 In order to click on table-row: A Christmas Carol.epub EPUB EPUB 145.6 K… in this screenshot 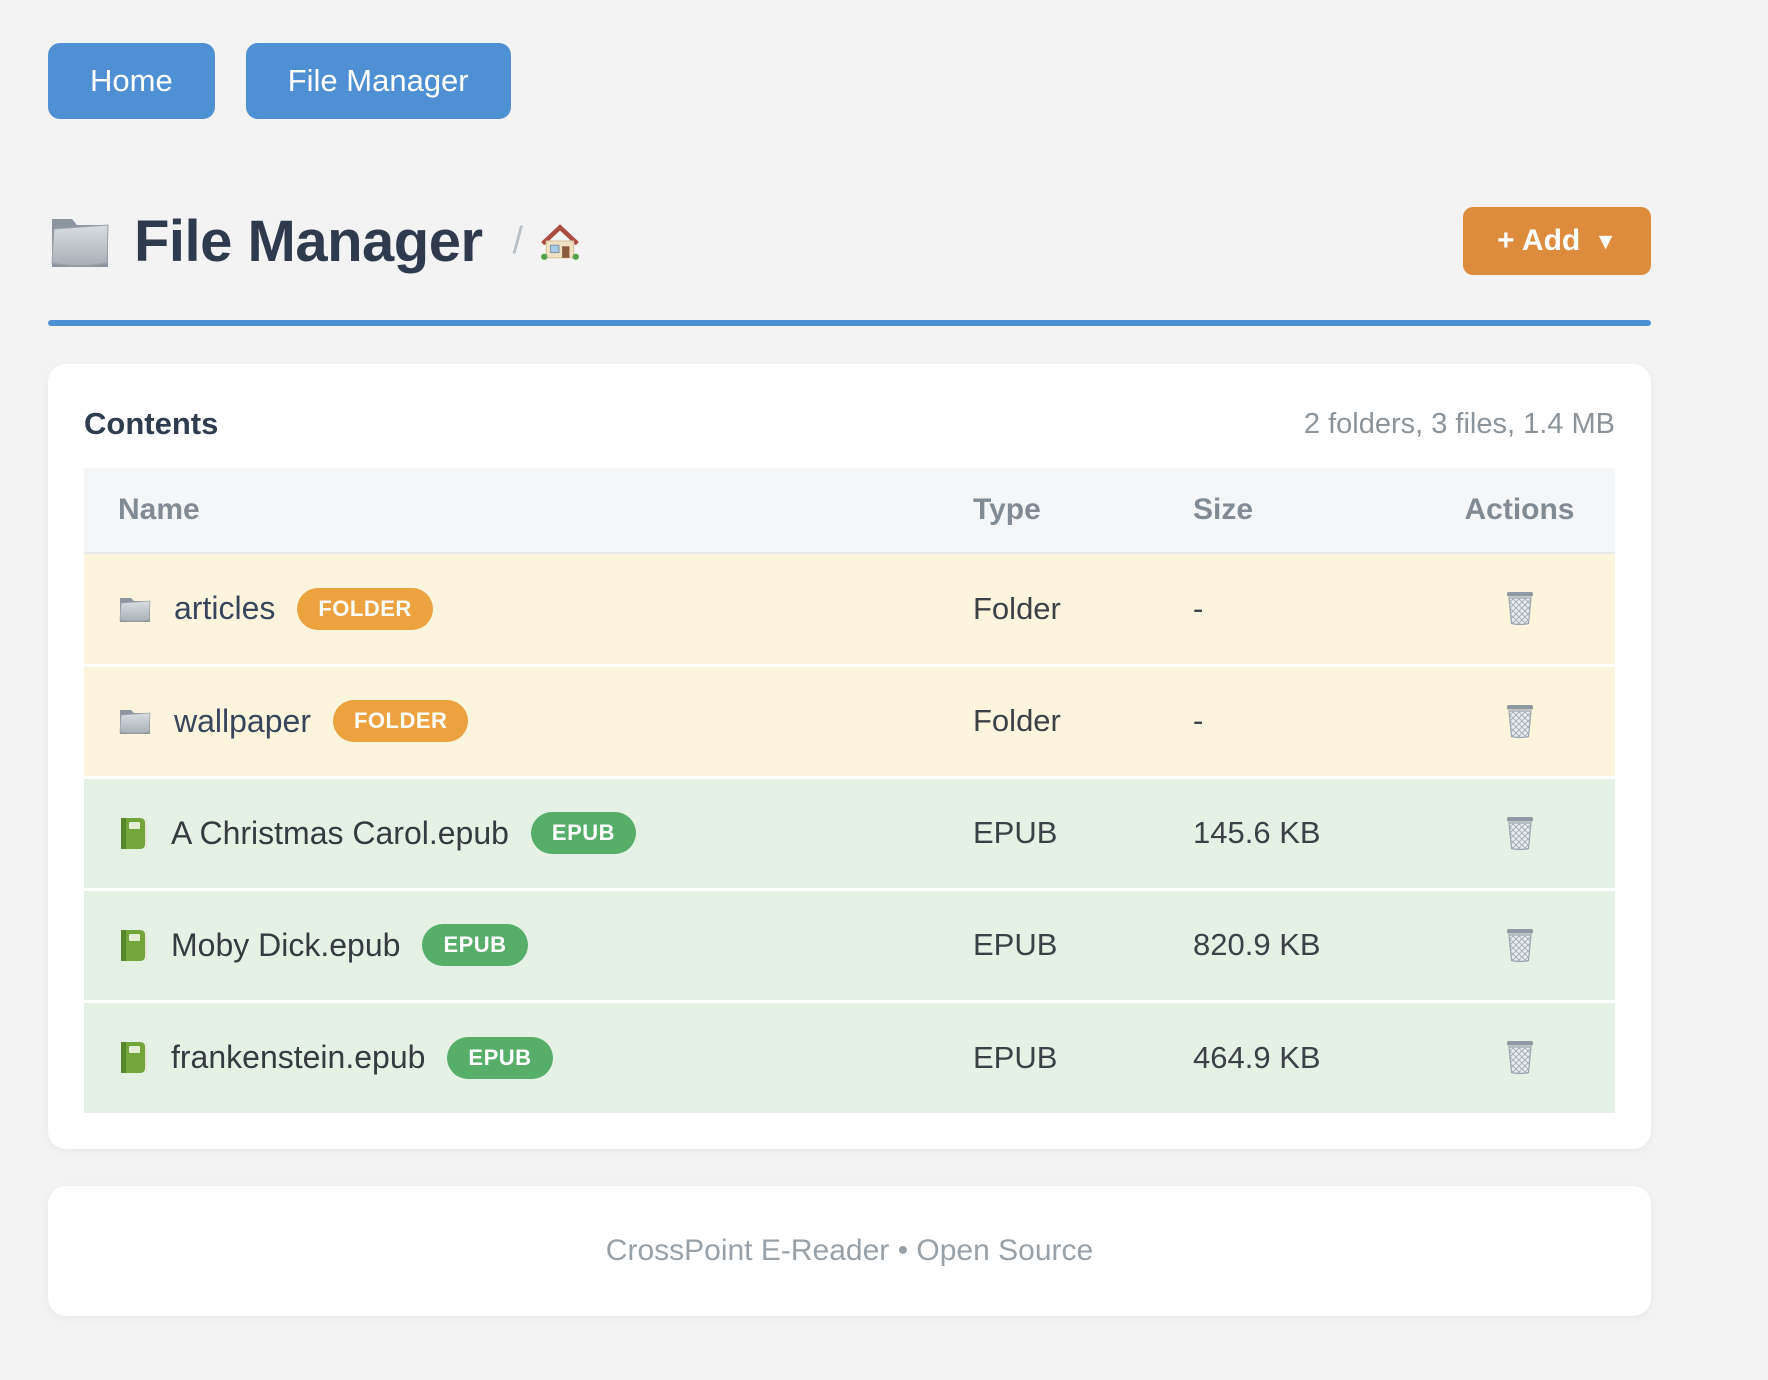, I will do `click(849, 833)`.